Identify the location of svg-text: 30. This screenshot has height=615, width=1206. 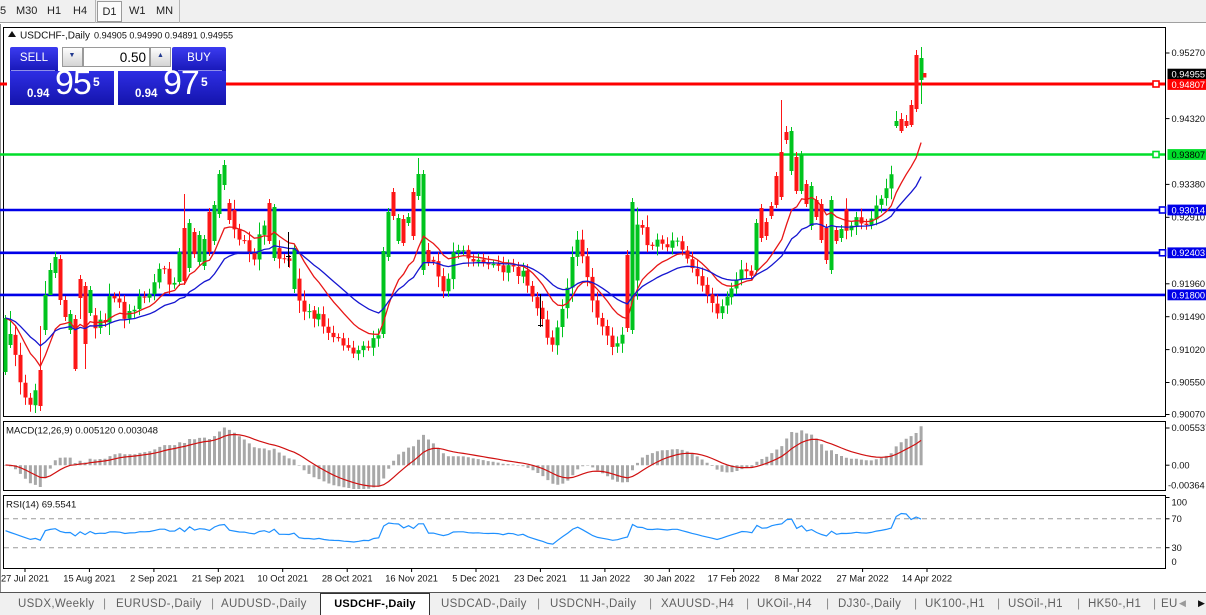
(1177, 548).